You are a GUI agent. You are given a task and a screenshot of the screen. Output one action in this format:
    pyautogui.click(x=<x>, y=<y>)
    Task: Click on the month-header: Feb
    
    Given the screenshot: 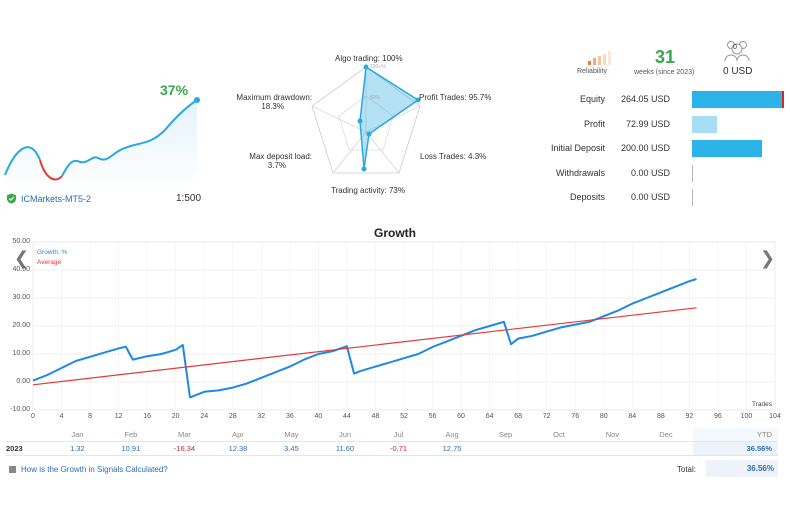 What is the action you would take?
    pyautogui.click(x=131, y=434)
    